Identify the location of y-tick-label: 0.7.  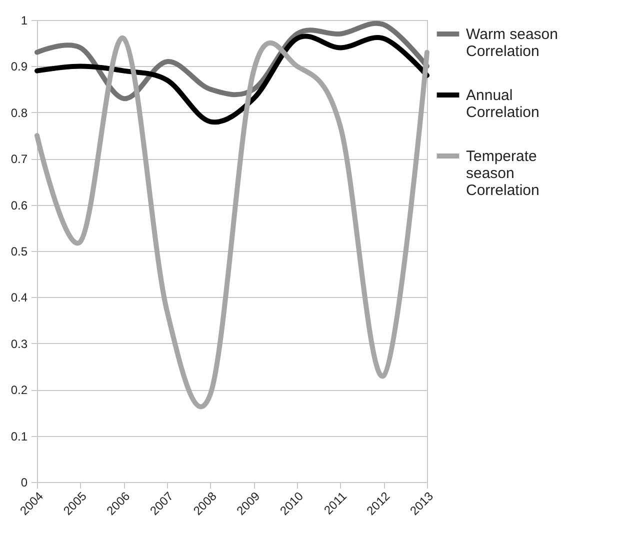
(19, 159).